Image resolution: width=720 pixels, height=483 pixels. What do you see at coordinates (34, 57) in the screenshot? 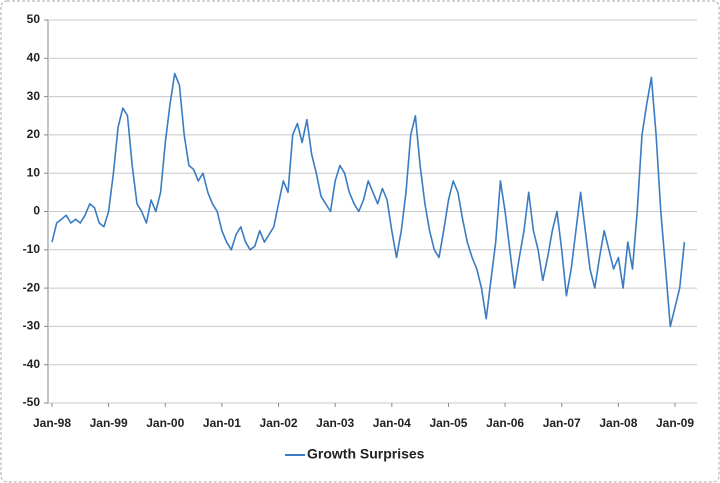
I see `y-tick-label: 40` at bounding box center [34, 57].